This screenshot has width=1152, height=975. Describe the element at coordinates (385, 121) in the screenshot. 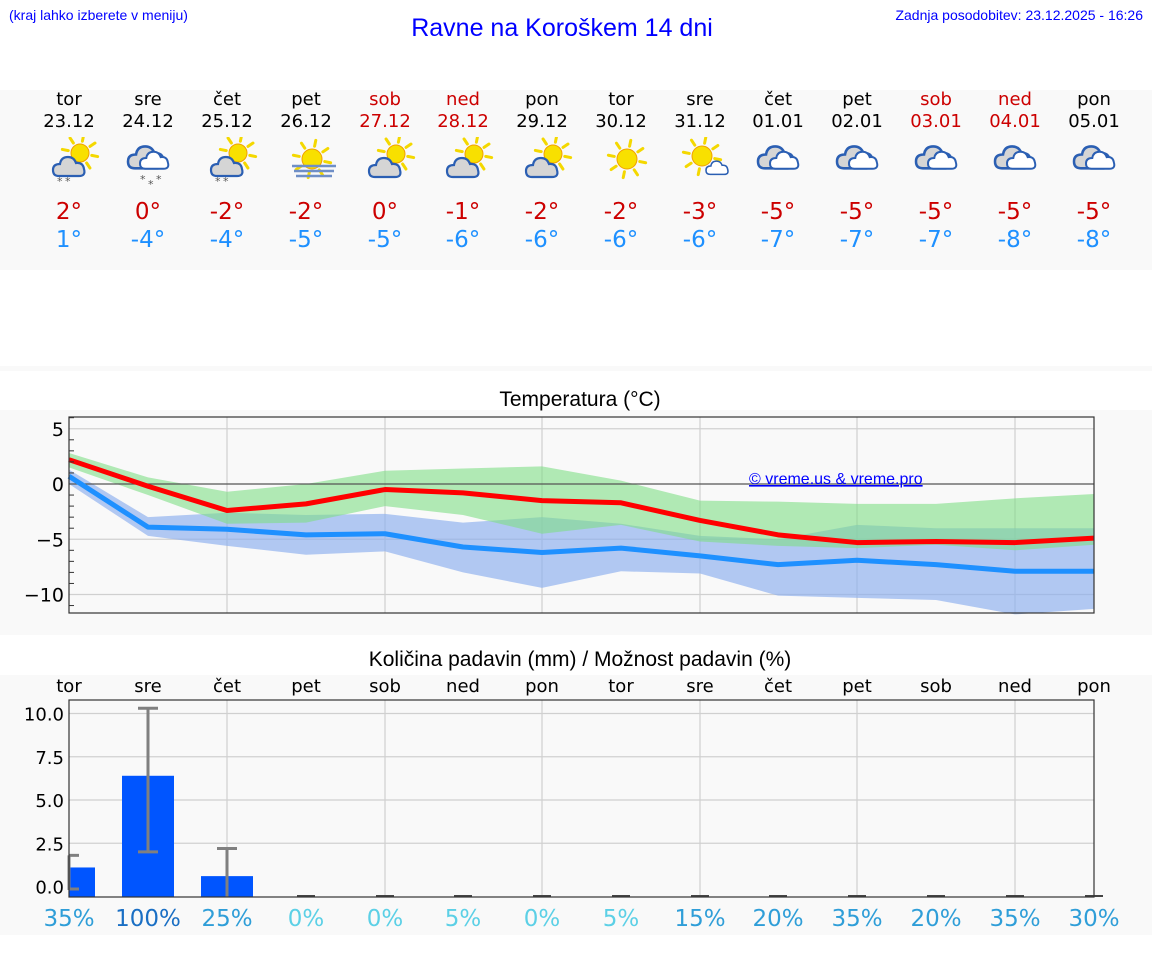

I see `day-date: 27.12` at that location.